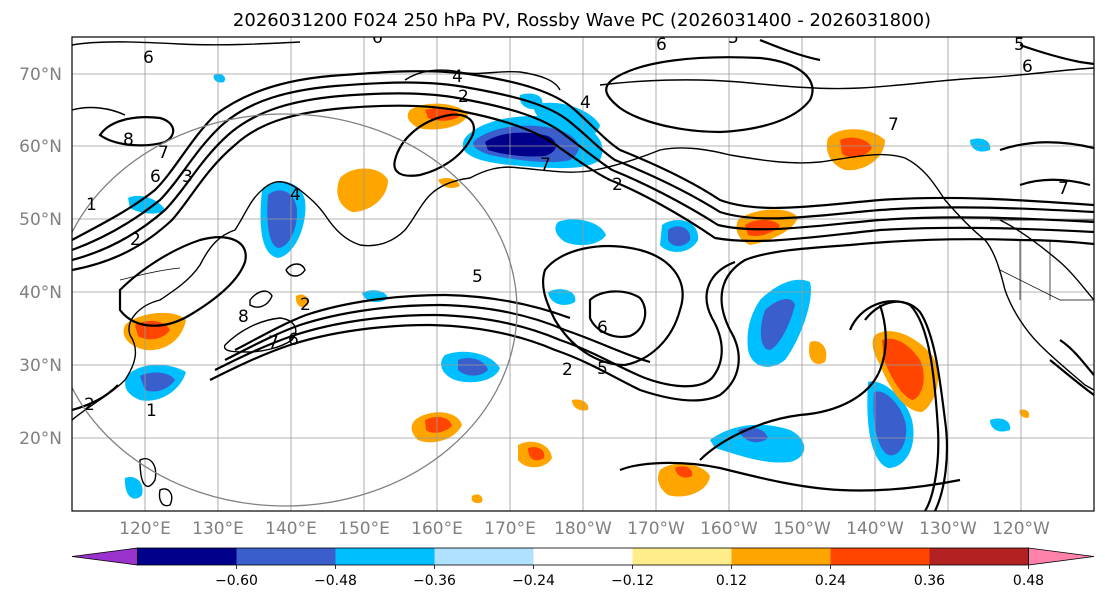  Describe the element at coordinates (291, 529) in the screenshot. I see `lon-label: 140°E` at that location.